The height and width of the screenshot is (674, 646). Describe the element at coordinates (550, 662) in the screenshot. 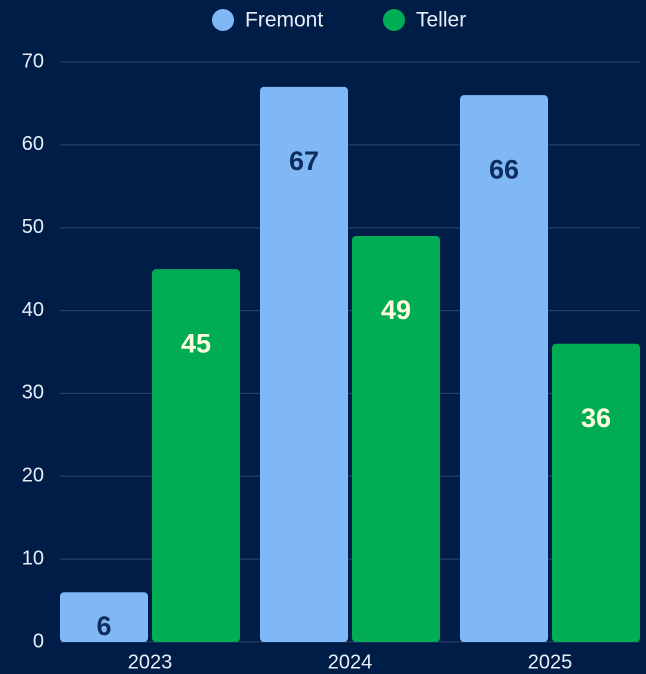

I see `x-tick-label: 2025` at that location.